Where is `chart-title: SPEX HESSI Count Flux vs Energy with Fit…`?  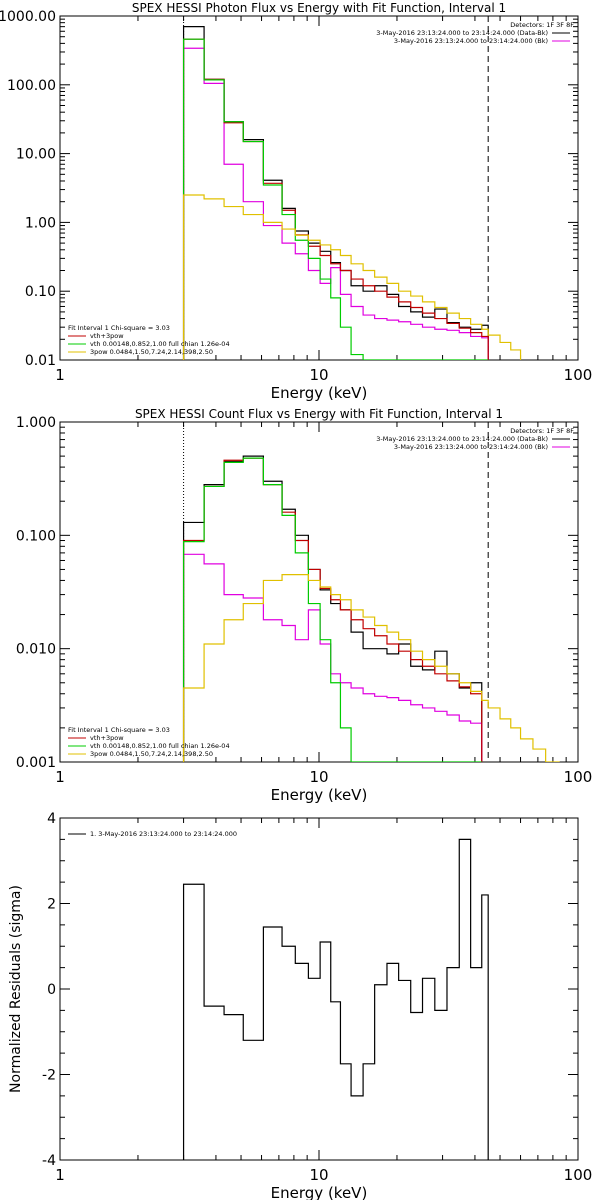 chart-title: SPEX HESSI Count Flux vs Energy with Fit… is located at coordinates (319, 414).